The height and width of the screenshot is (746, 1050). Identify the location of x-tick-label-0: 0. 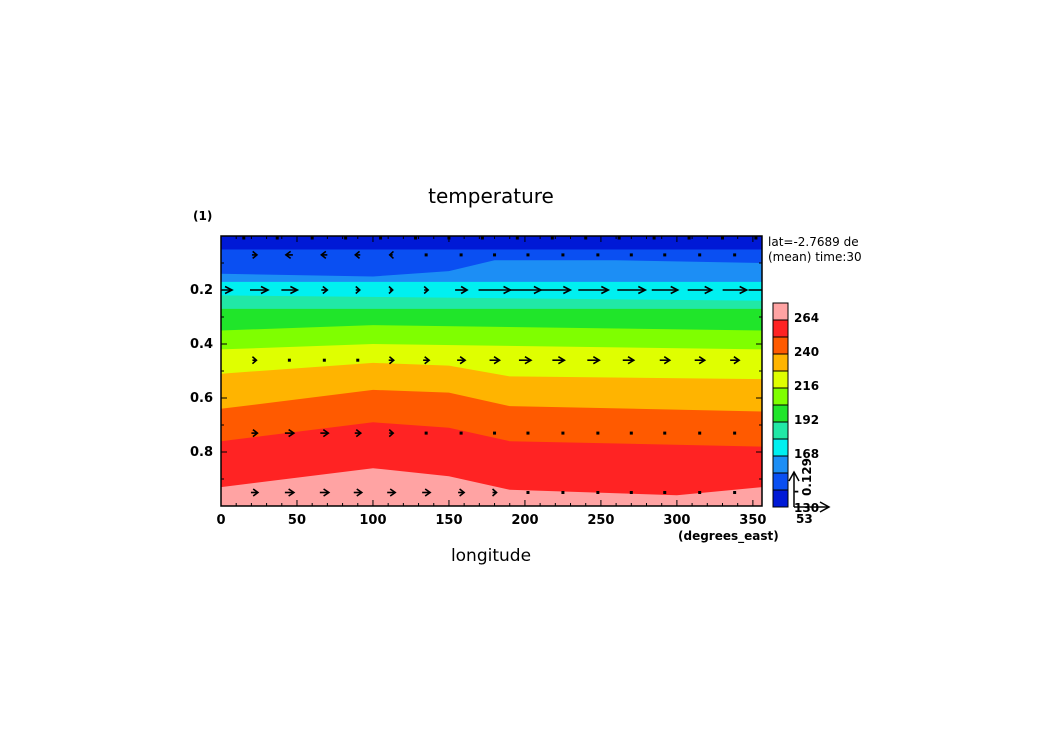
(220, 520).